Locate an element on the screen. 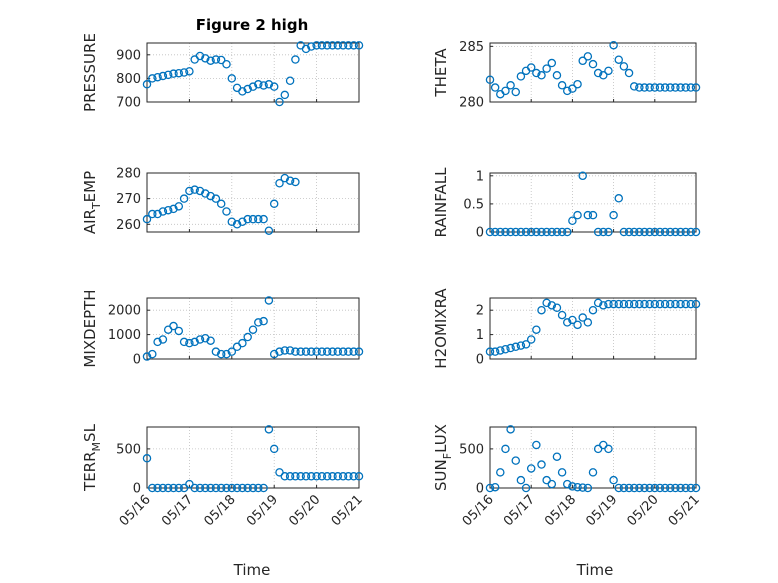 The width and height of the screenshot is (778, 583). x-tick-label: 05/21 is located at coordinates (684, 510).